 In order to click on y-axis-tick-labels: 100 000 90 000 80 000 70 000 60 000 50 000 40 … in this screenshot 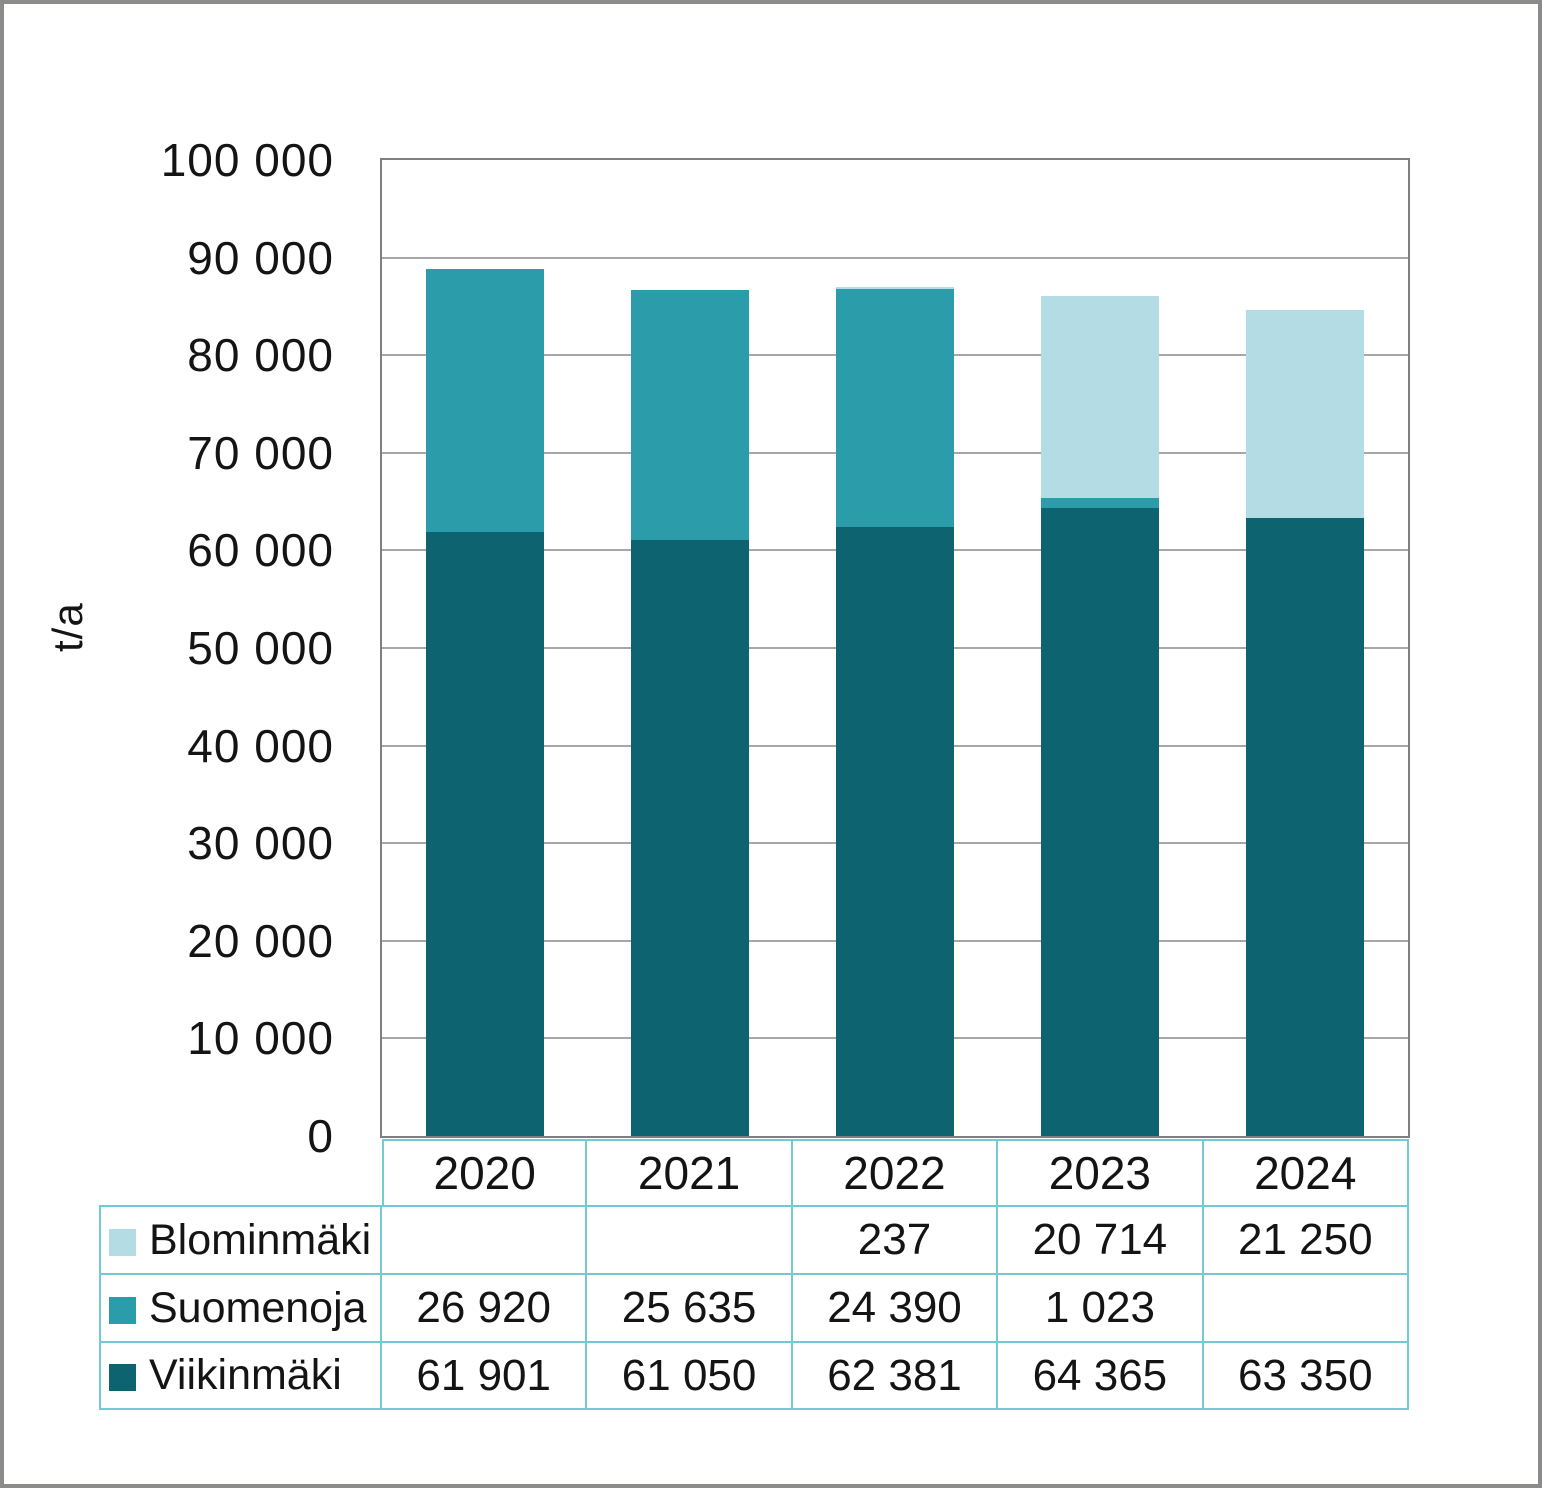, I will do `click(169, 648)`.